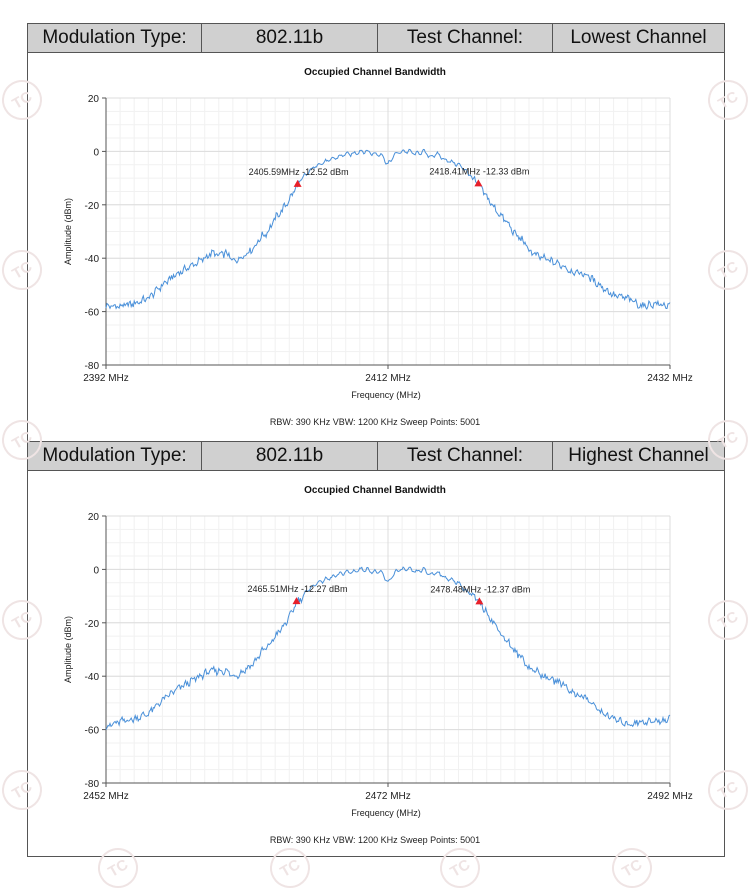  Describe the element at coordinates (479, 171) in the screenshot. I see `marker-label: 2418.41MHz -12.33 dBm` at that location.